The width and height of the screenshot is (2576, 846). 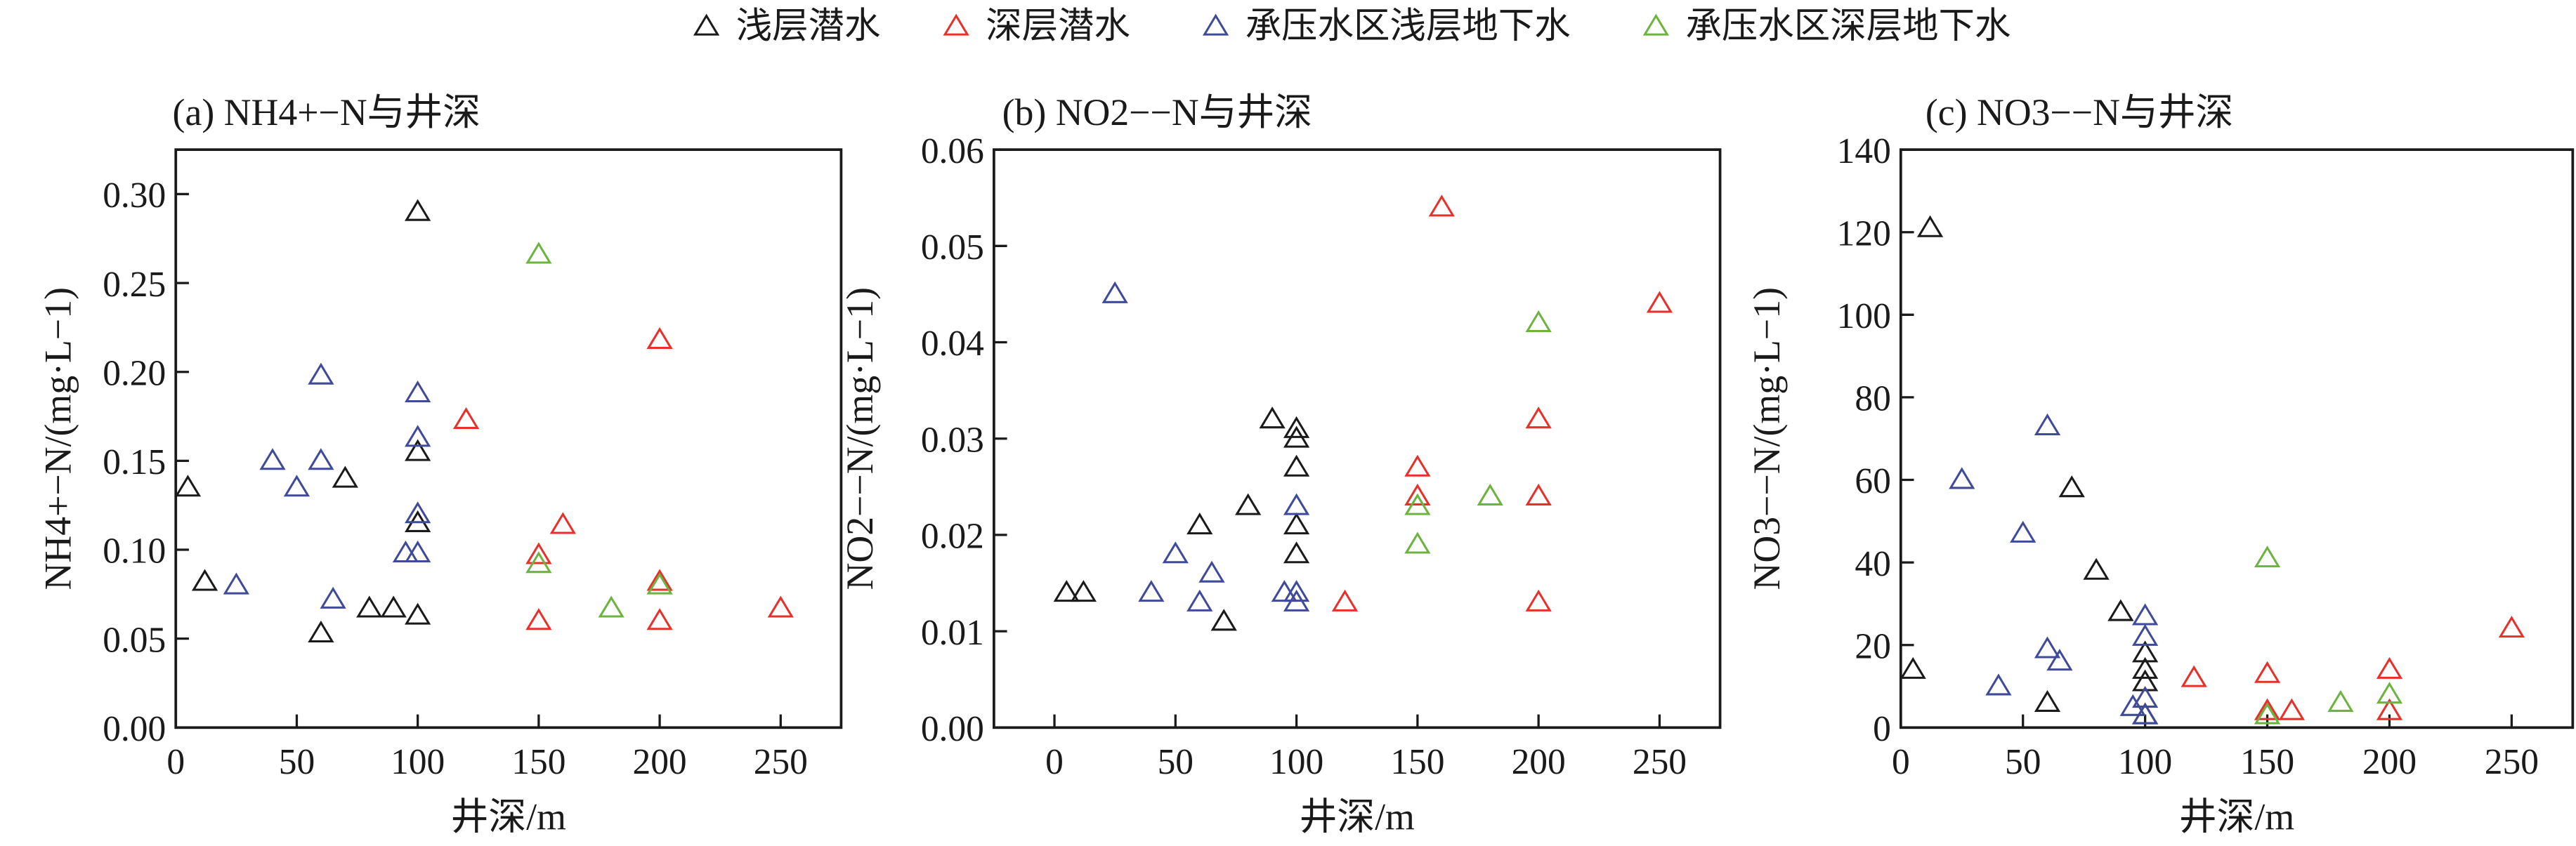 What do you see at coordinates (1873, 646) in the screenshot?
I see `y-tick-label: 20` at bounding box center [1873, 646].